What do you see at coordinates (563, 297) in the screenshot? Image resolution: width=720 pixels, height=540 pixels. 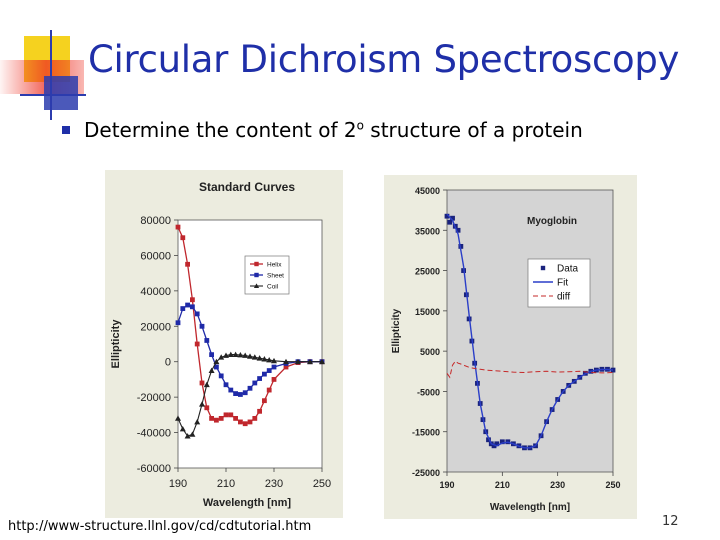 I see `legend-entry: diff` at bounding box center [563, 297].